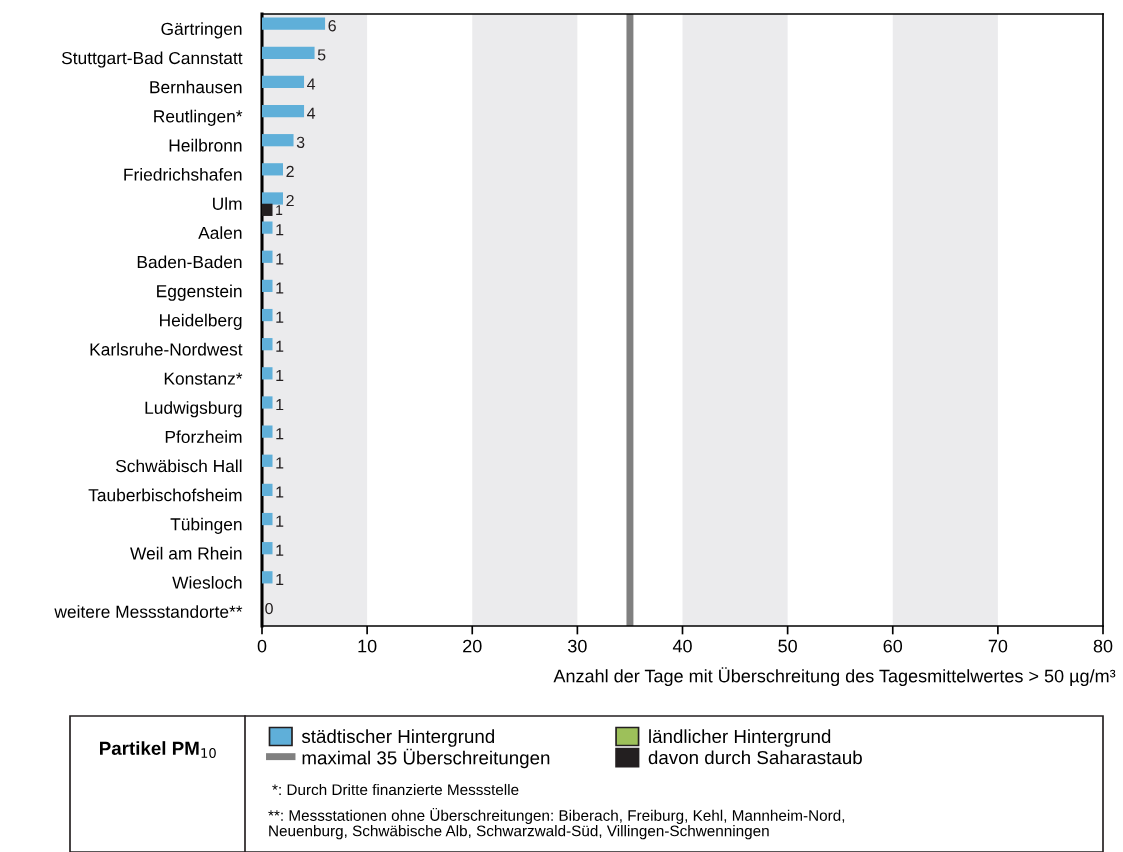 The width and height of the screenshot is (1123, 852). What do you see at coordinates (682, 646) in the screenshot?
I see `x-tick-label: 40` at bounding box center [682, 646].